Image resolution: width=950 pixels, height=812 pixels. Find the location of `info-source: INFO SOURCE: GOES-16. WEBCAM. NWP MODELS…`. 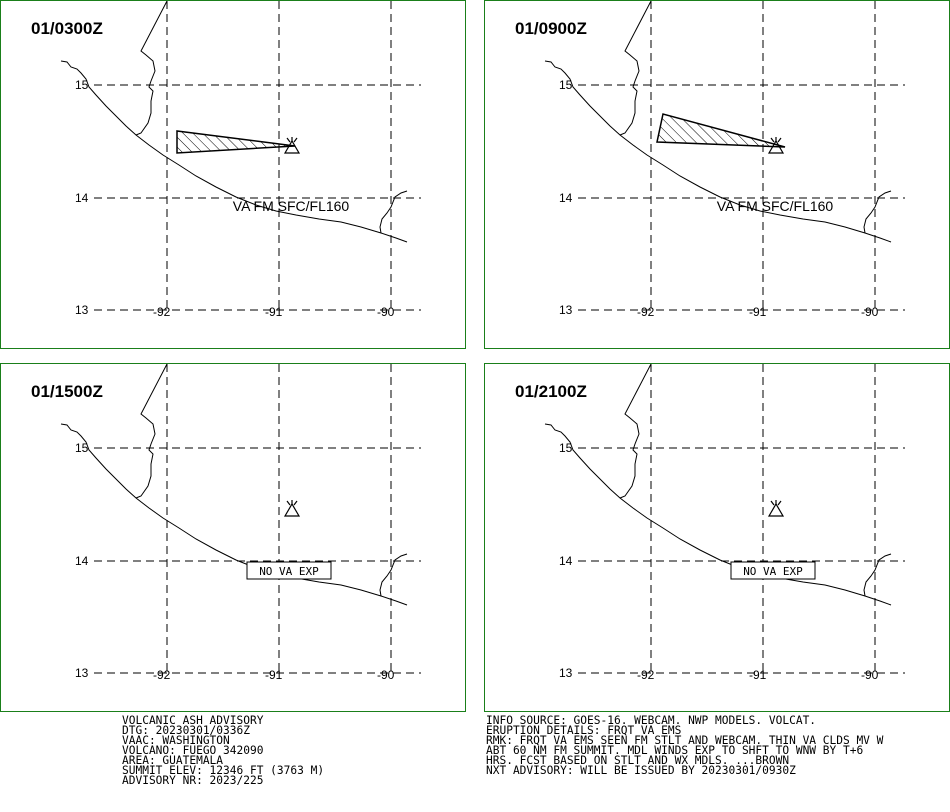

info-source: INFO SOURCE: GOES-16. WEBCAM. NWP MODELS… is located at coordinates (651, 720).